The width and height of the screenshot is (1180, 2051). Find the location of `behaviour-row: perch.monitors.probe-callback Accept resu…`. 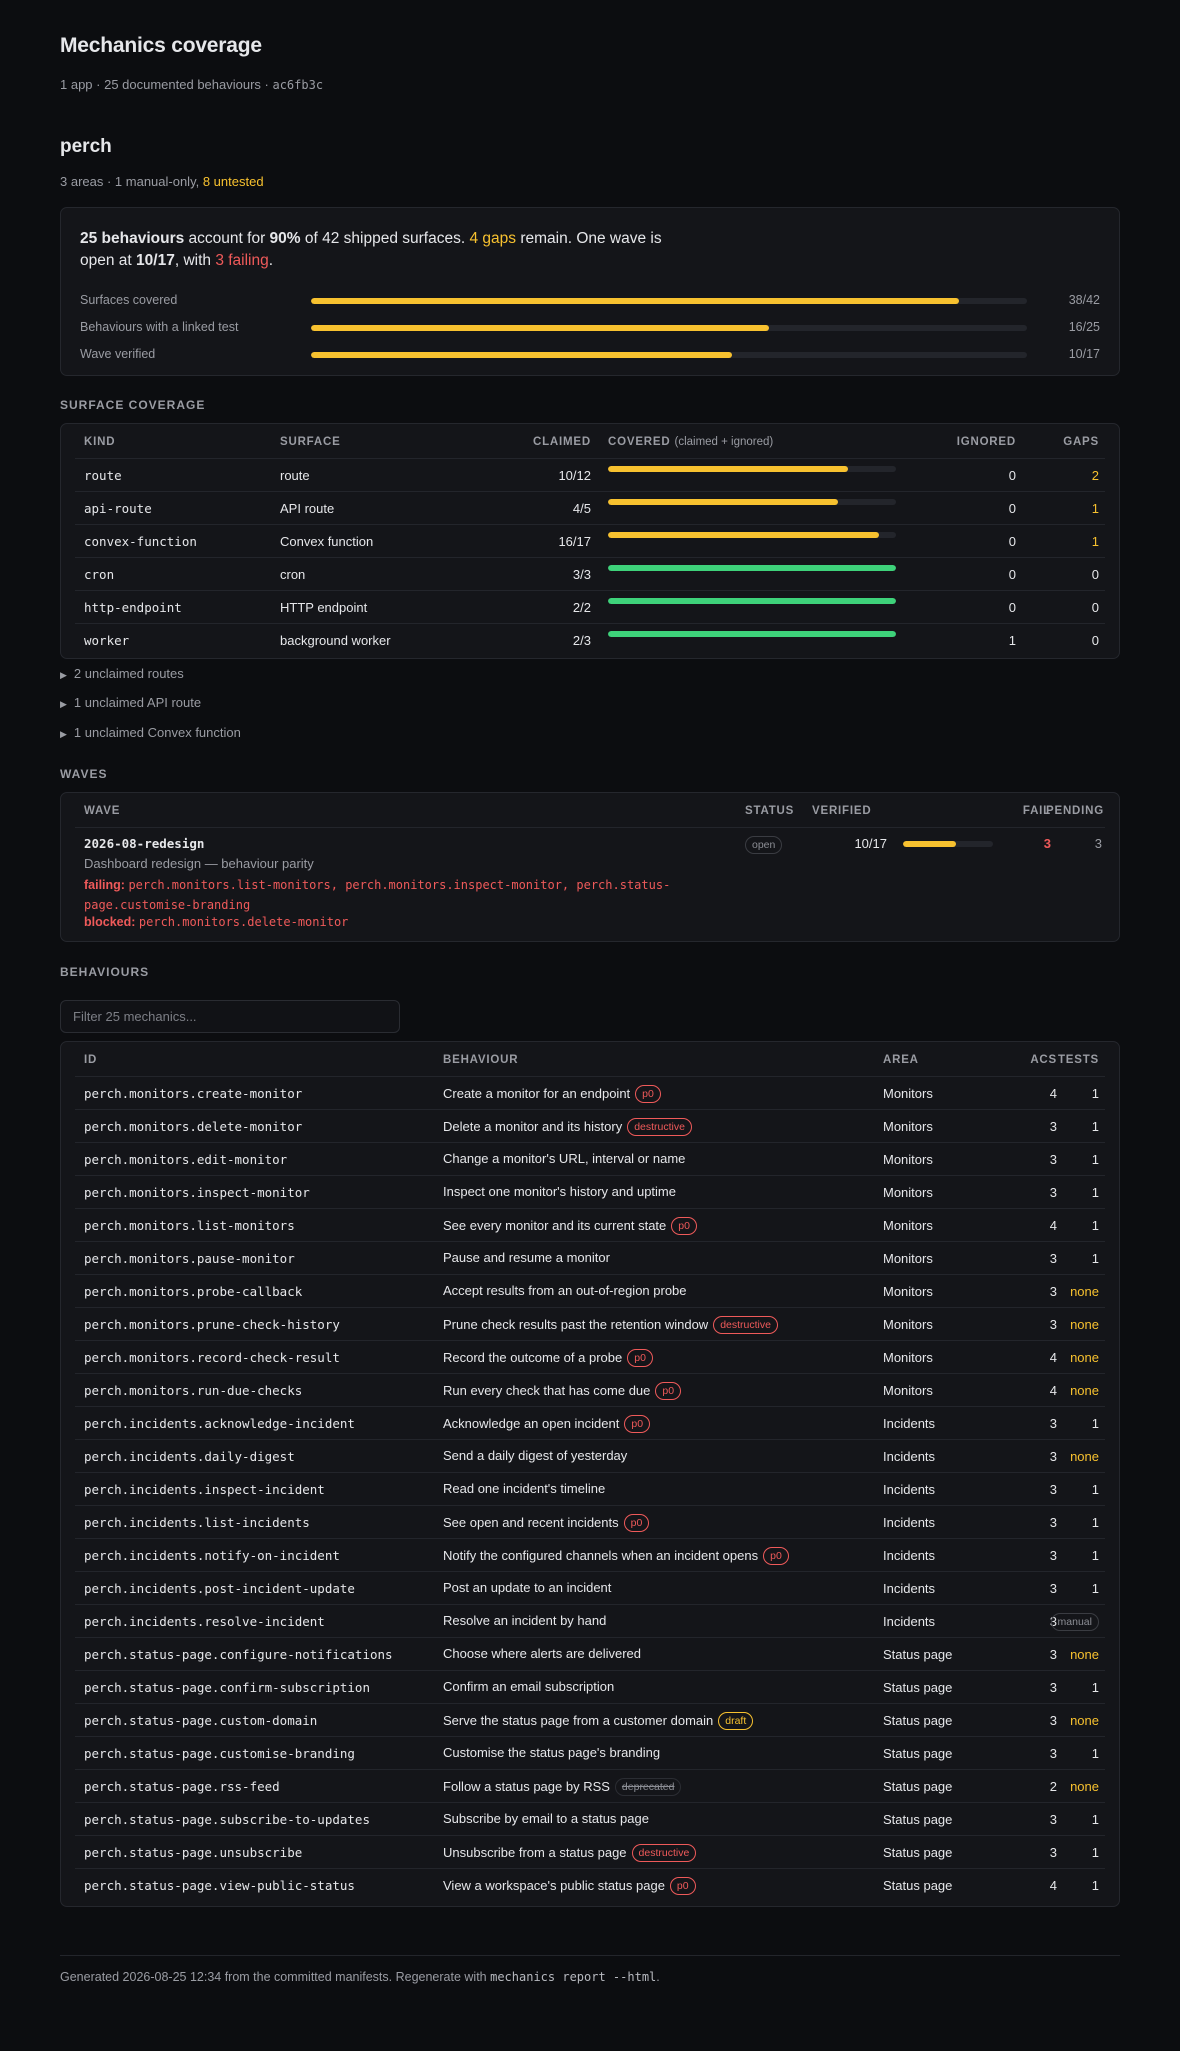

behaviour-row: perch.monitors.probe-callback Accept resu… is located at coordinates (590, 1290).